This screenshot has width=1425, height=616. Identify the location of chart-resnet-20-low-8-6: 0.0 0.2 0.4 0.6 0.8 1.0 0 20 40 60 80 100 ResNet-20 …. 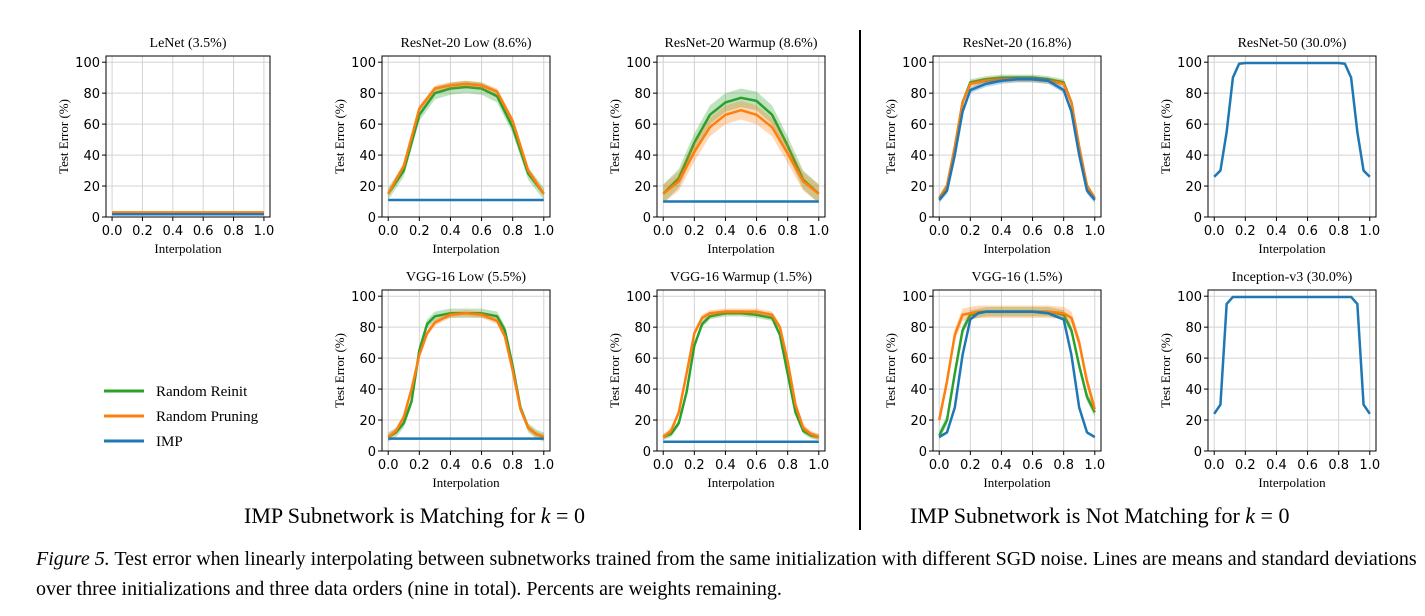
(443, 146).